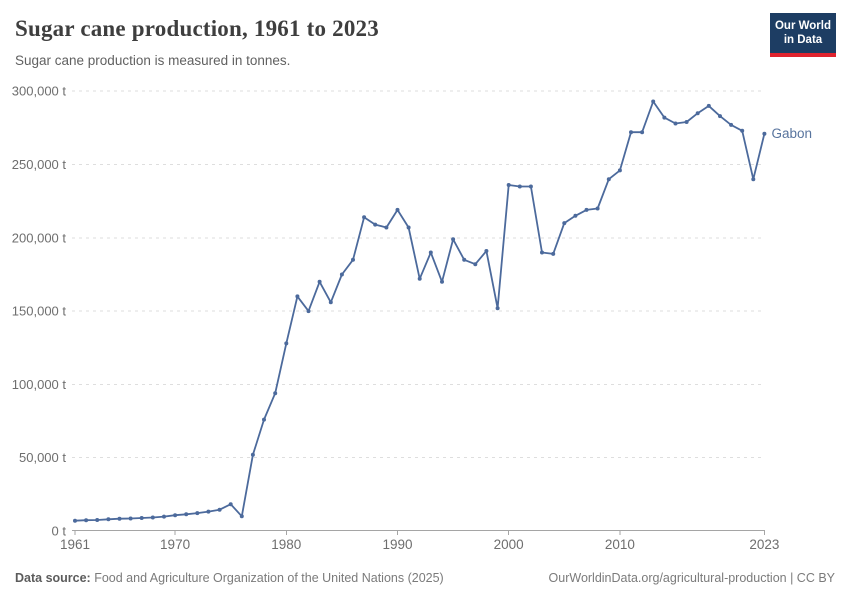  Describe the element at coordinates (39, 91) in the screenshot. I see `svg-text: 300,000 t` at that location.